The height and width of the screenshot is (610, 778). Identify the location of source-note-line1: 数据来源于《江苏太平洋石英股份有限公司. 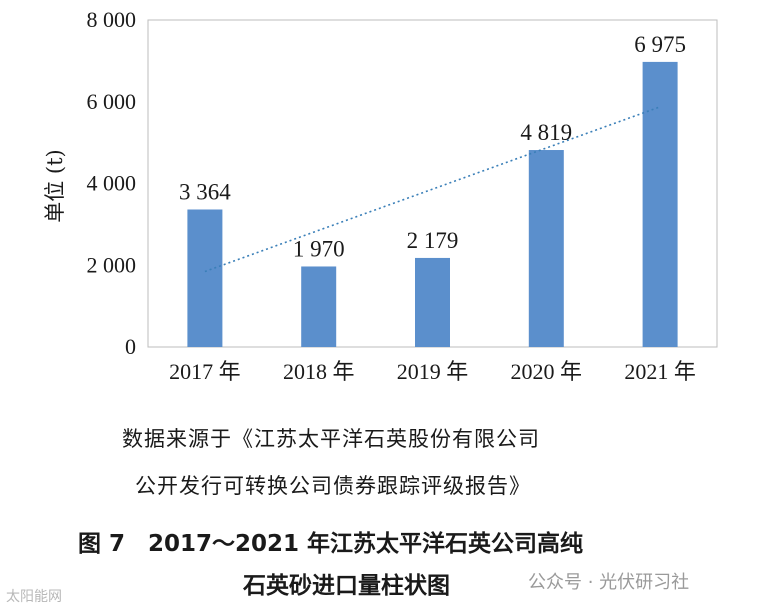
(331, 439).